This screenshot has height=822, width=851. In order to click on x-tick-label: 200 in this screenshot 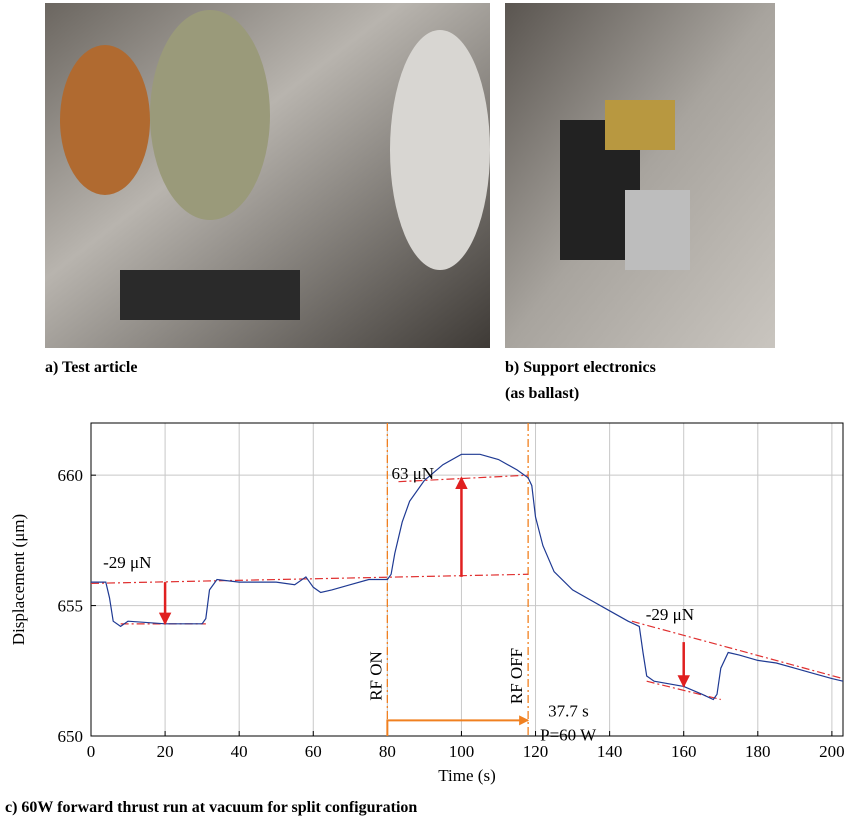, I will do `click(832, 751)`.